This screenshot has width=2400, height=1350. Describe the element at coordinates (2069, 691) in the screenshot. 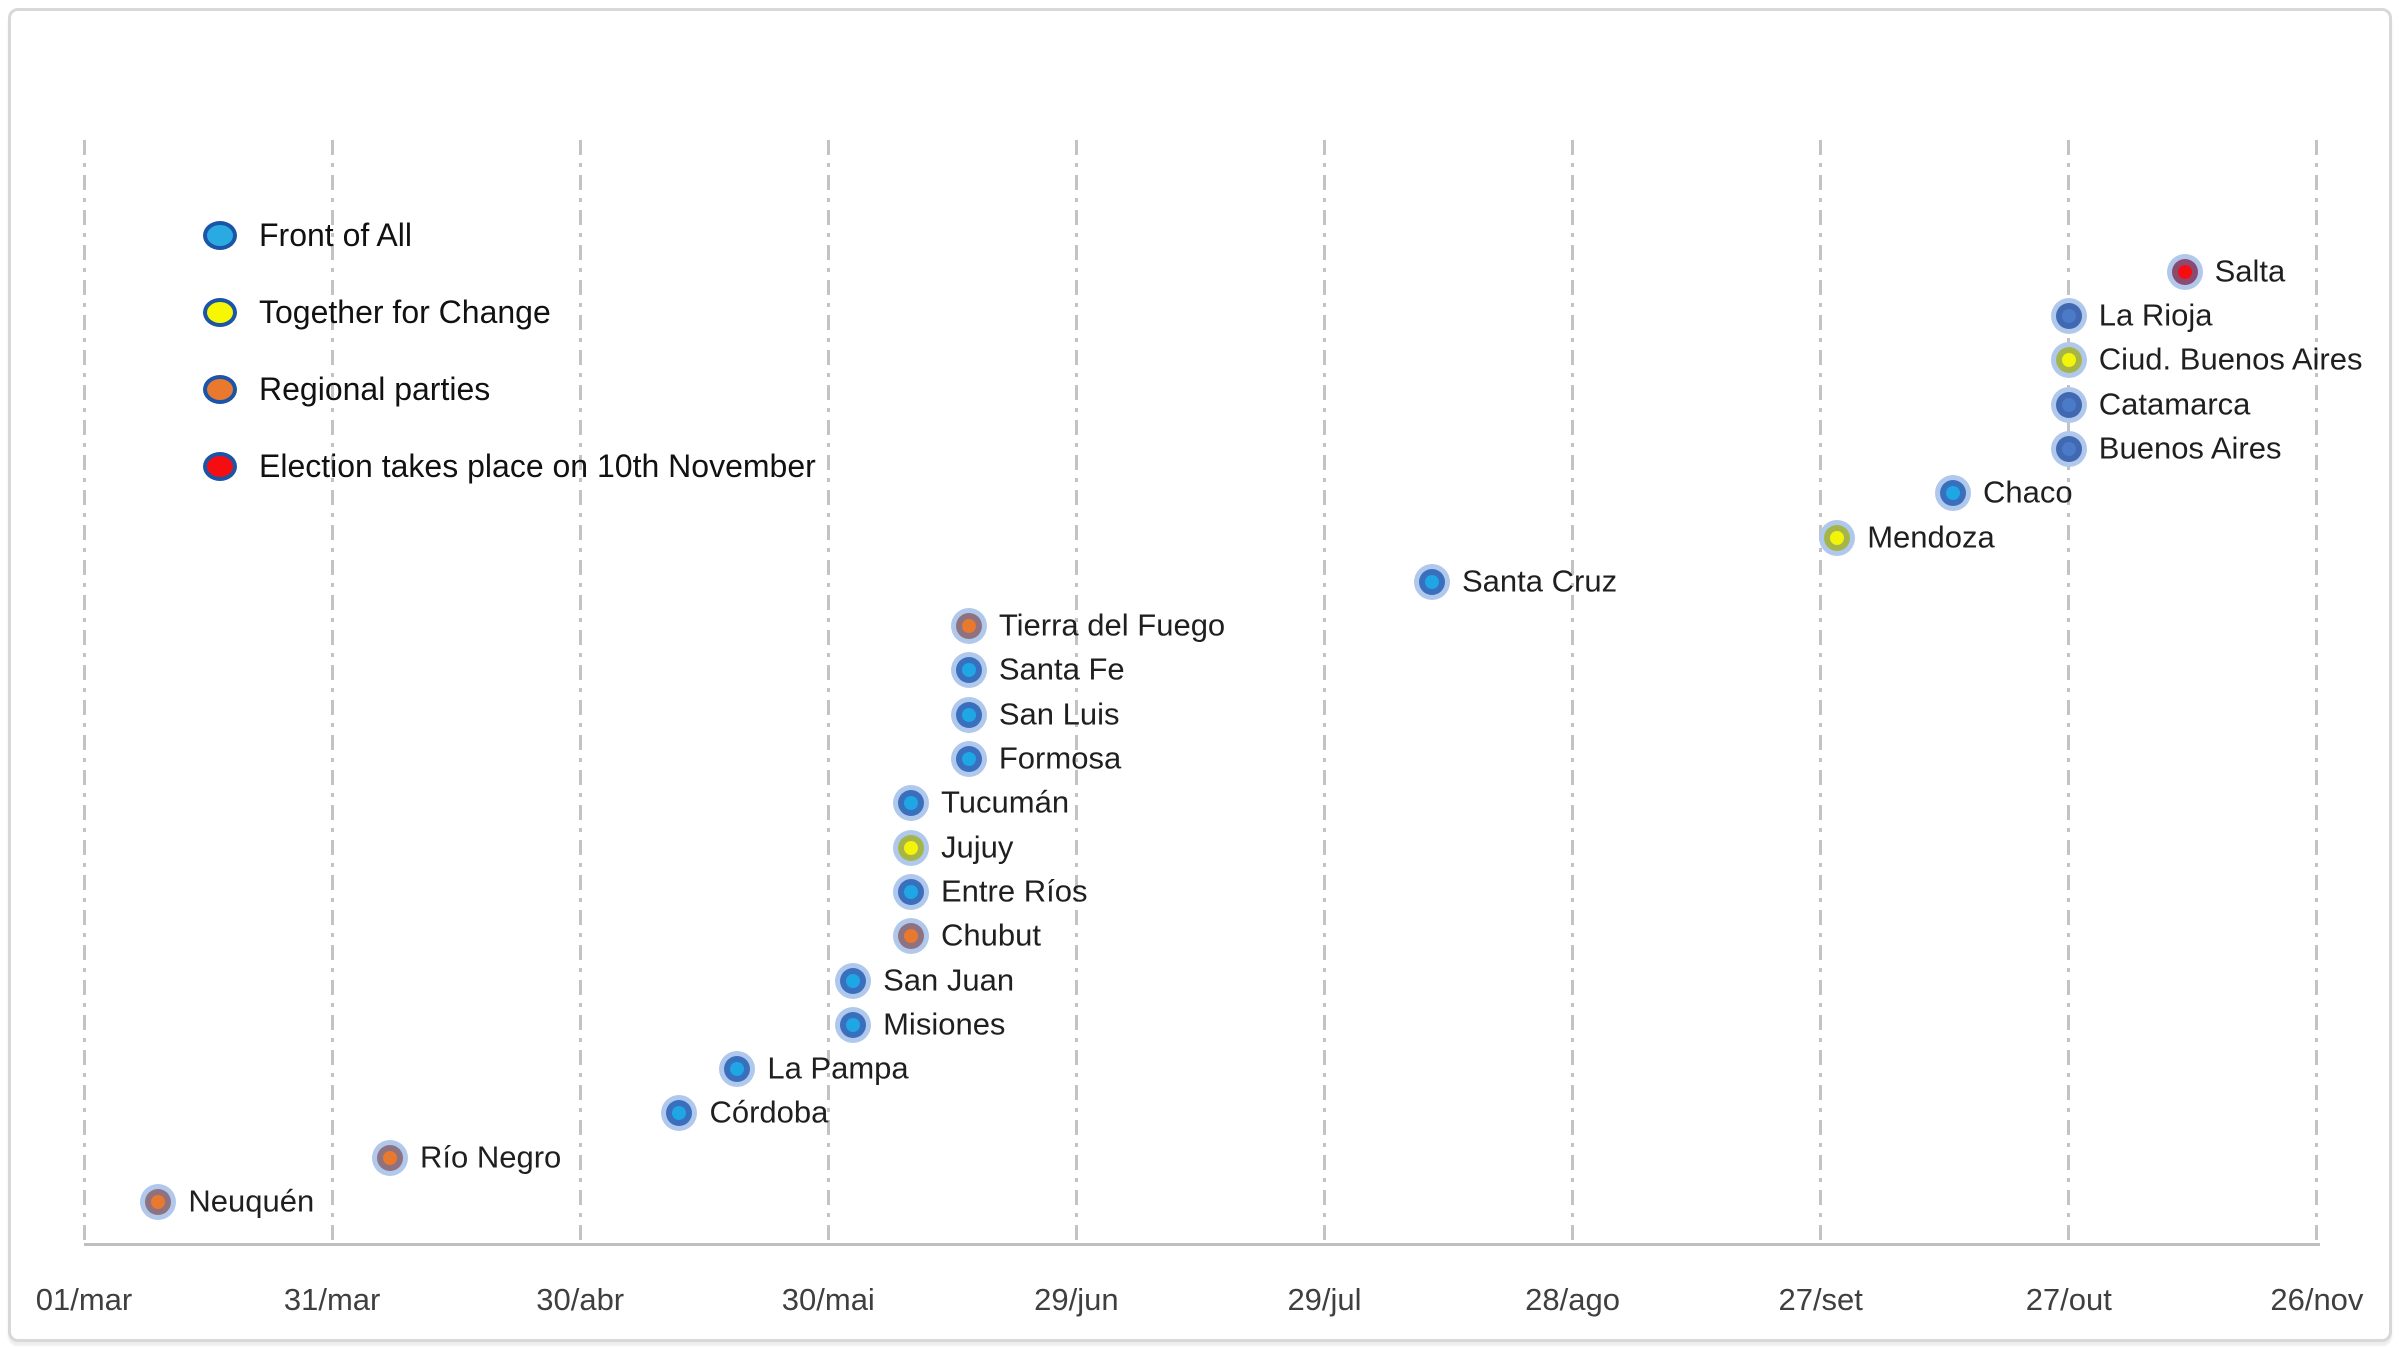

I see `gridline-27-out` at that location.